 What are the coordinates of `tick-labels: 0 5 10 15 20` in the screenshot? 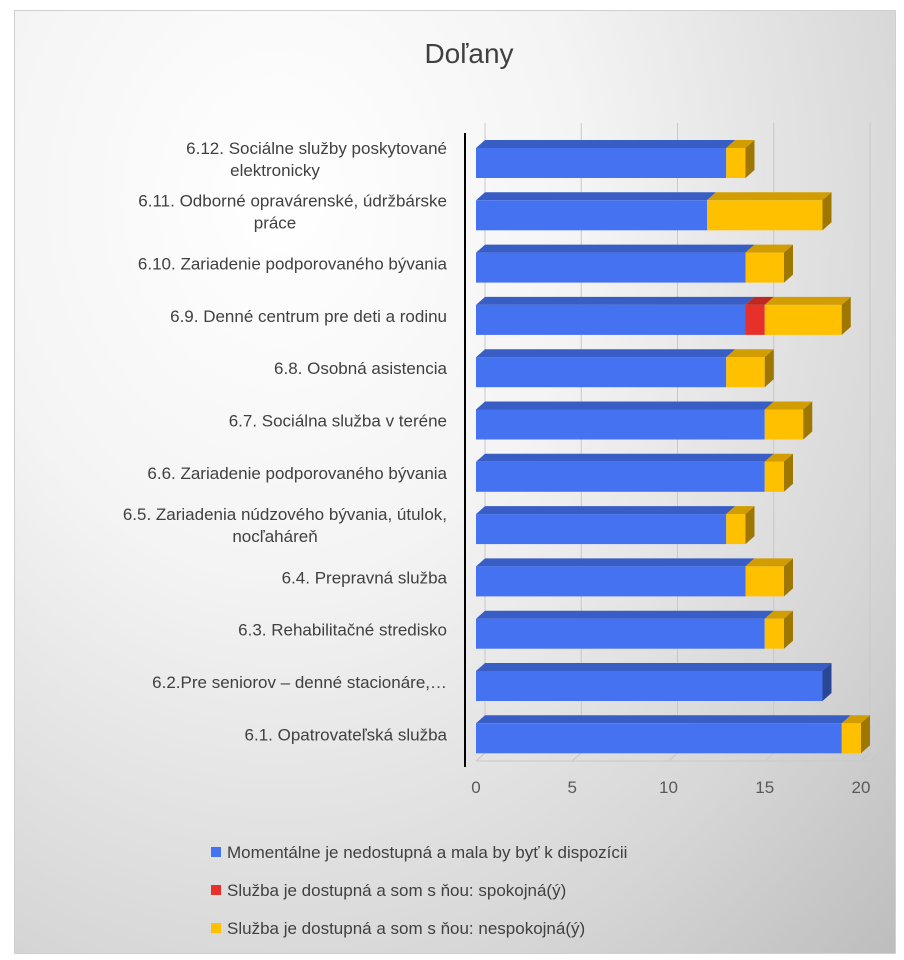 It's located at (670, 787).